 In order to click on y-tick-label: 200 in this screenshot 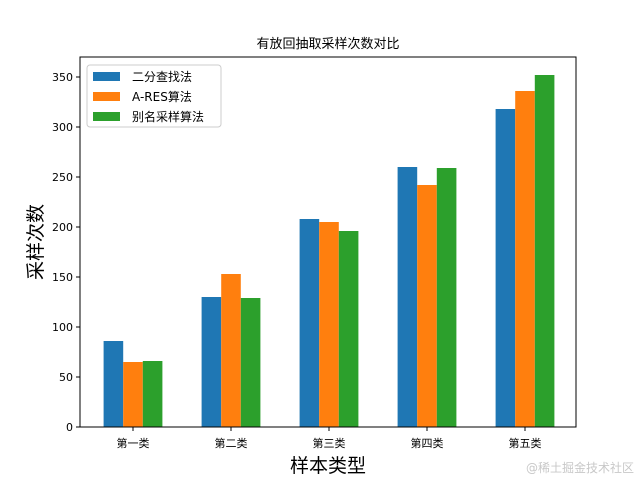, I will do `click(62, 227)`.